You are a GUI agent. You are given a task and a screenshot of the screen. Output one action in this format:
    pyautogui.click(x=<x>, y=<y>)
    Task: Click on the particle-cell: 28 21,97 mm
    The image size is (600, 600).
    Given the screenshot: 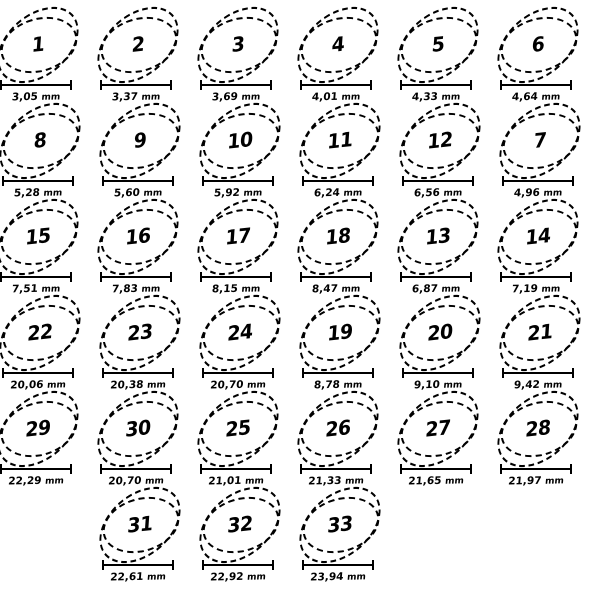 What is the action you would take?
    pyautogui.click(x=538, y=434)
    